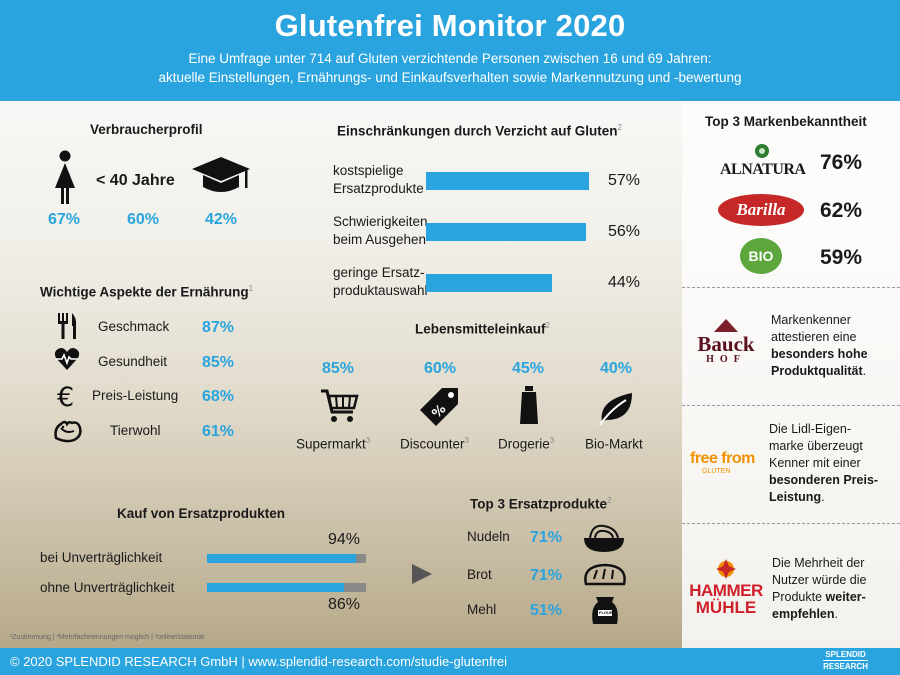 This screenshot has height=675, width=900. Describe the element at coordinates (135, 430) in the screenshot. I see `nutrition-label-tierwohl: Tierwohl` at that location.